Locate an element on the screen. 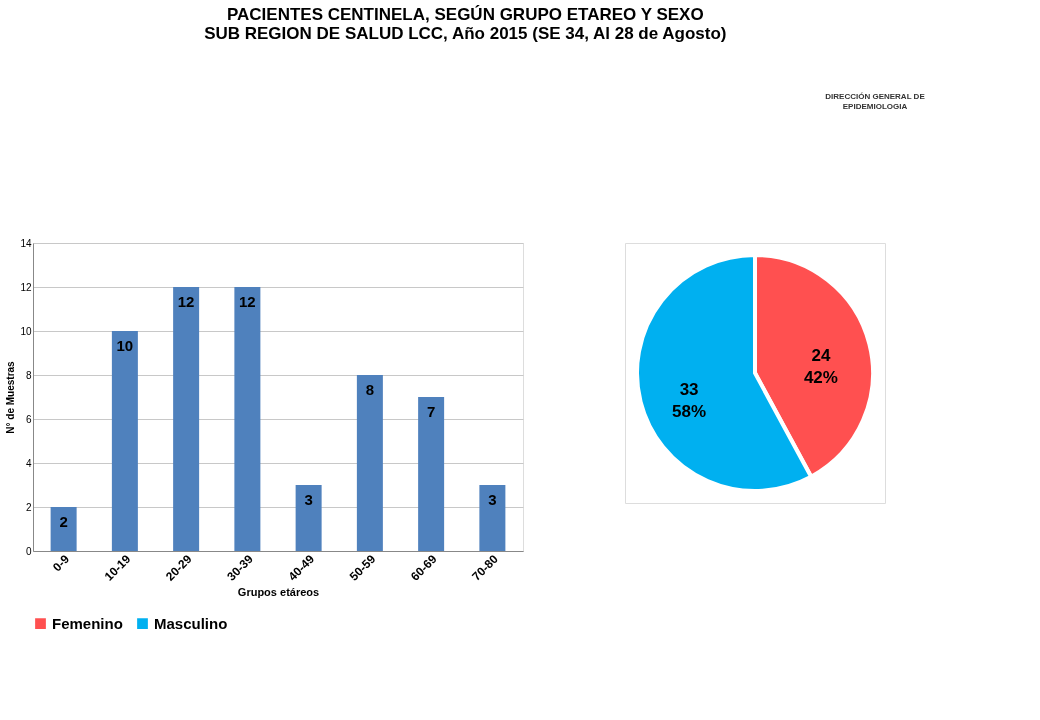 Image resolution: width=1040 pixels, height=720 pixels. legend-label: Masculino is located at coordinates (191, 623).